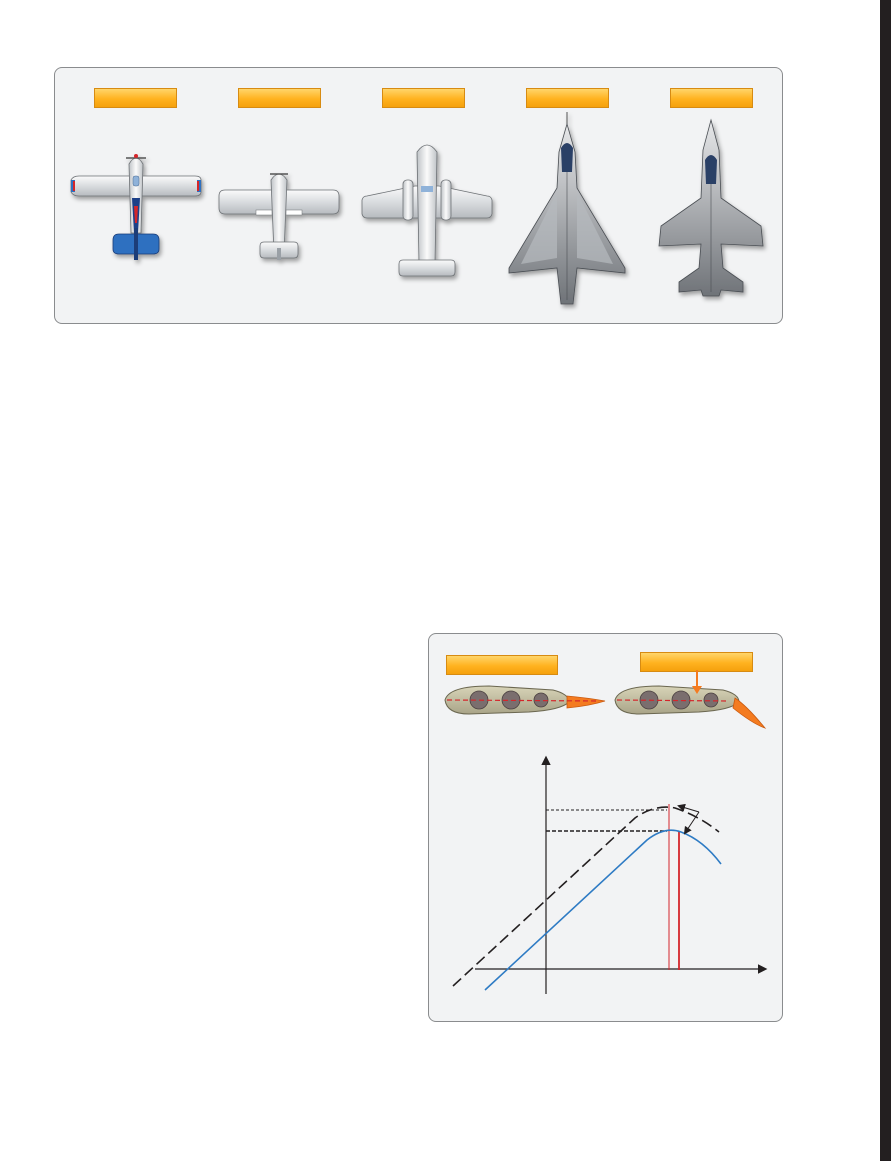 This screenshot has height=1161, width=891. What do you see at coordinates (427, 210) in the screenshot?
I see `twin-jet-straight-wing-icon` at bounding box center [427, 210].